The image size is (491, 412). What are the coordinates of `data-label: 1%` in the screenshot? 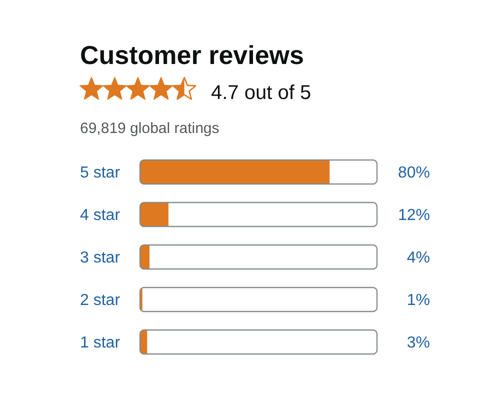 It's located at (418, 301).